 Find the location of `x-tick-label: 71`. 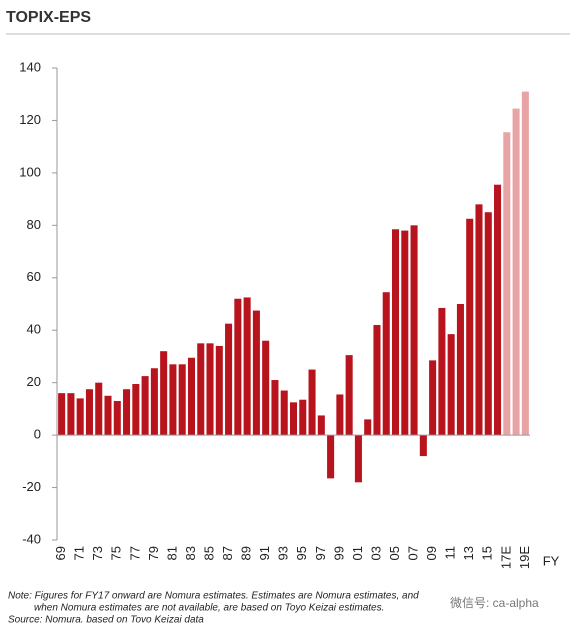

x-tick-label: 71 is located at coordinates (79, 553).